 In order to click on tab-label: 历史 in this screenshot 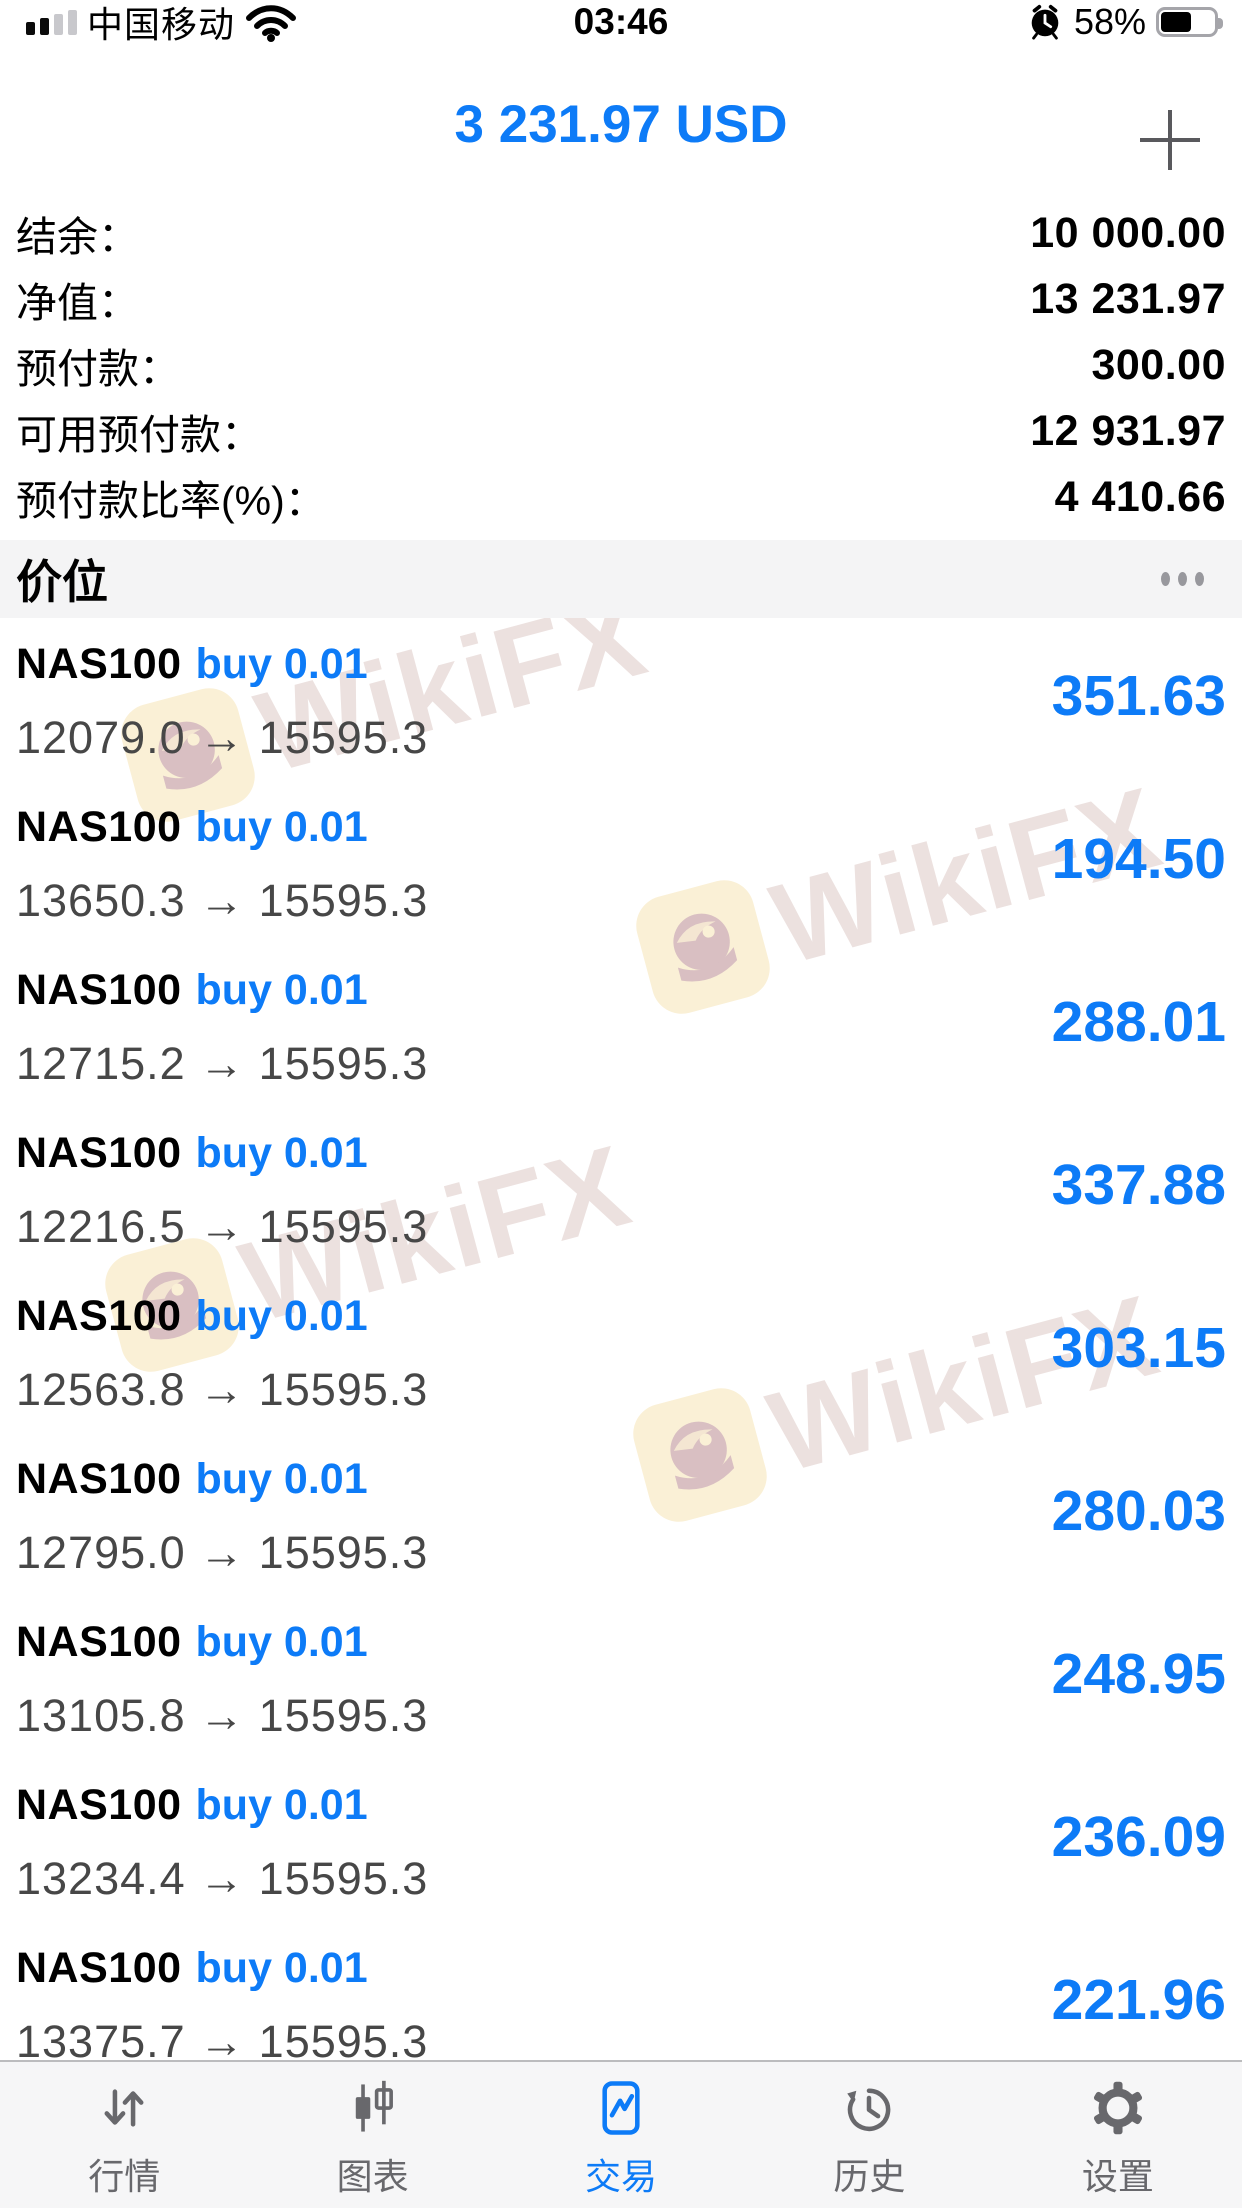, I will do `click(869, 2176)`.